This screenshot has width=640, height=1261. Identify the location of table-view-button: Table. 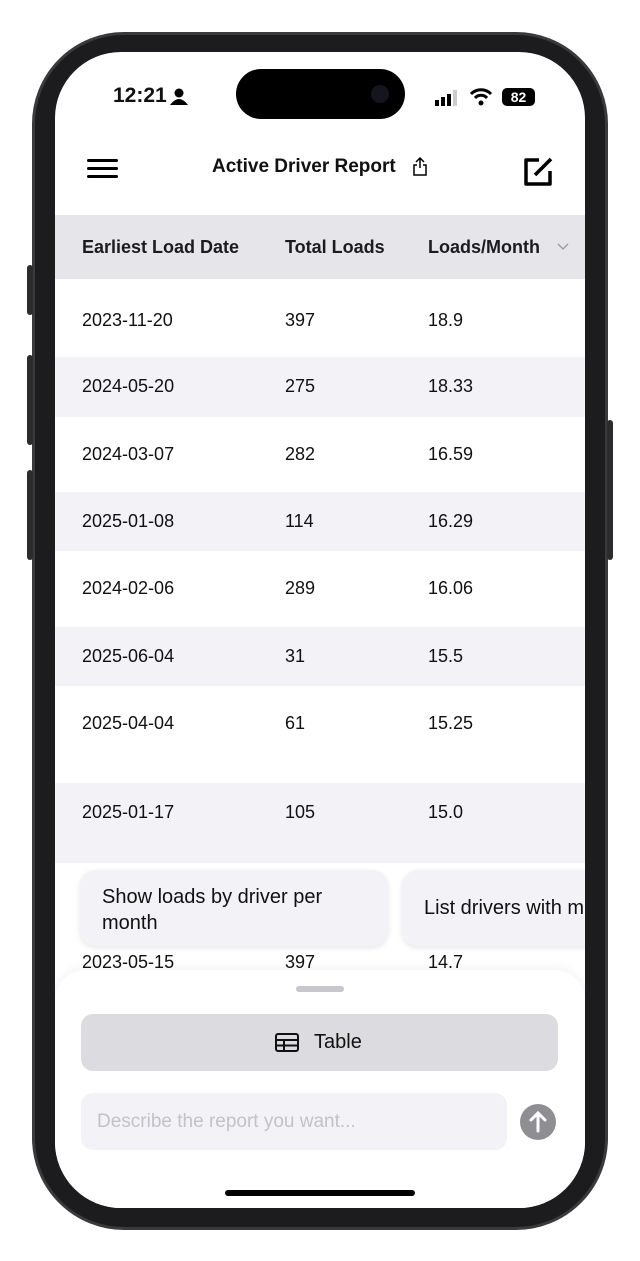
(319, 1042).